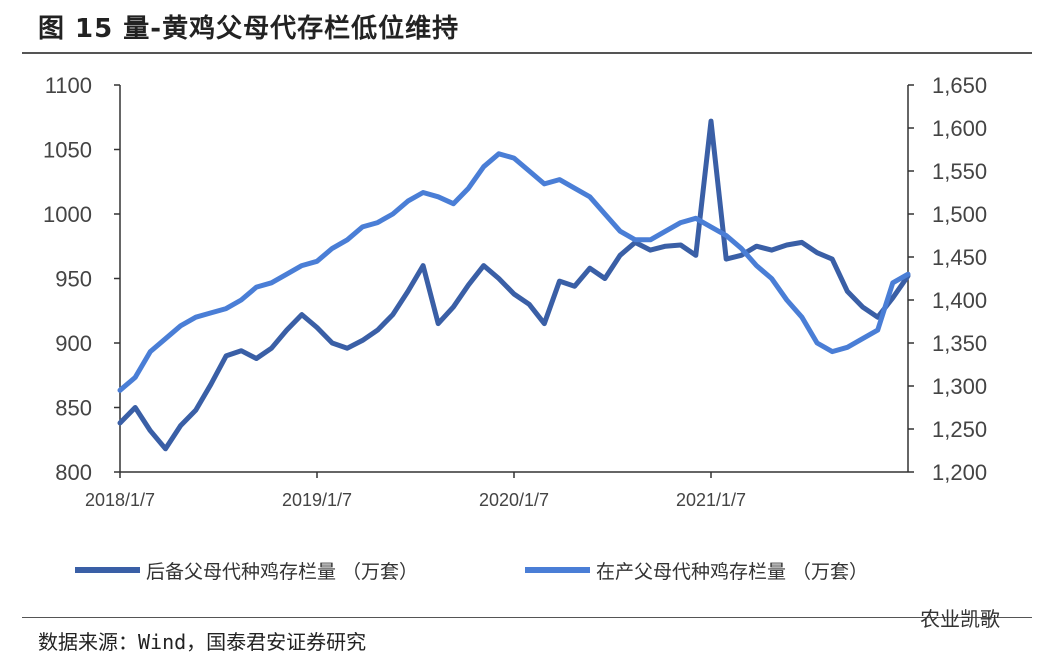  Describe the element at coordinates (67, 214) in the screenshot. I see `left-tick-label: 1000` at that location.